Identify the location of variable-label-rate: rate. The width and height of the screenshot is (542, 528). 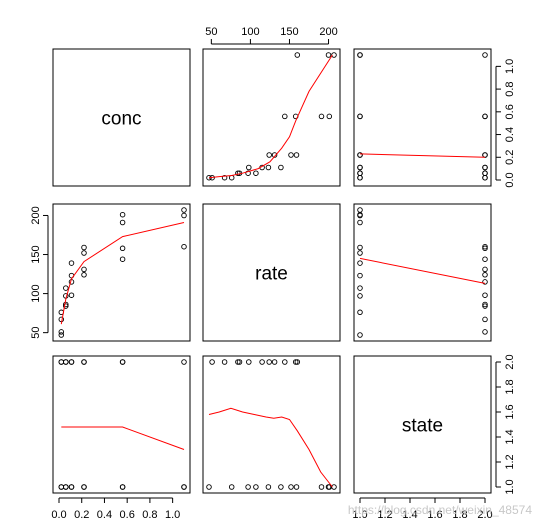
(271, 274).